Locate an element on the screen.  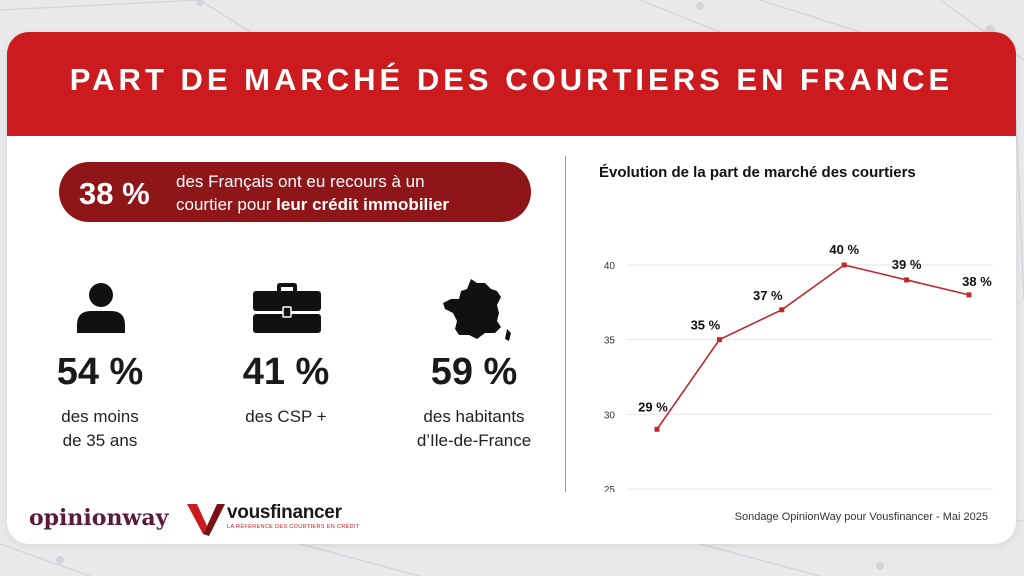
chart-points is located at coordinates (813, 347).